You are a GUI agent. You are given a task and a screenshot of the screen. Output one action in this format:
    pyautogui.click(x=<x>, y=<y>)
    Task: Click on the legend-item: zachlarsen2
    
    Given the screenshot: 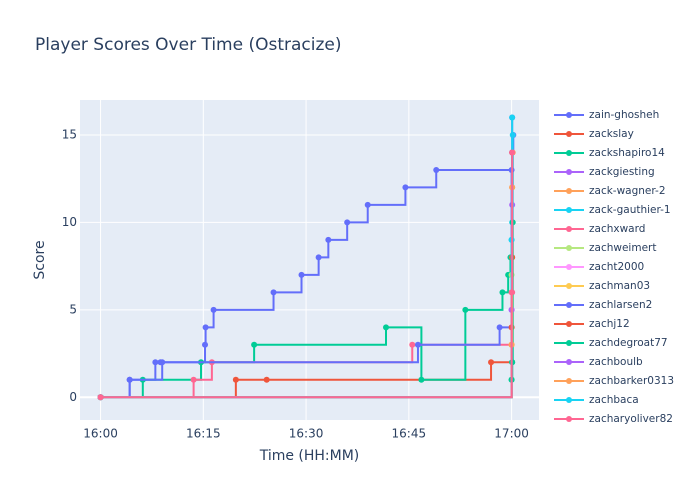 What is the action you would take?
    pyautogui.click(x=603, y=305)
    